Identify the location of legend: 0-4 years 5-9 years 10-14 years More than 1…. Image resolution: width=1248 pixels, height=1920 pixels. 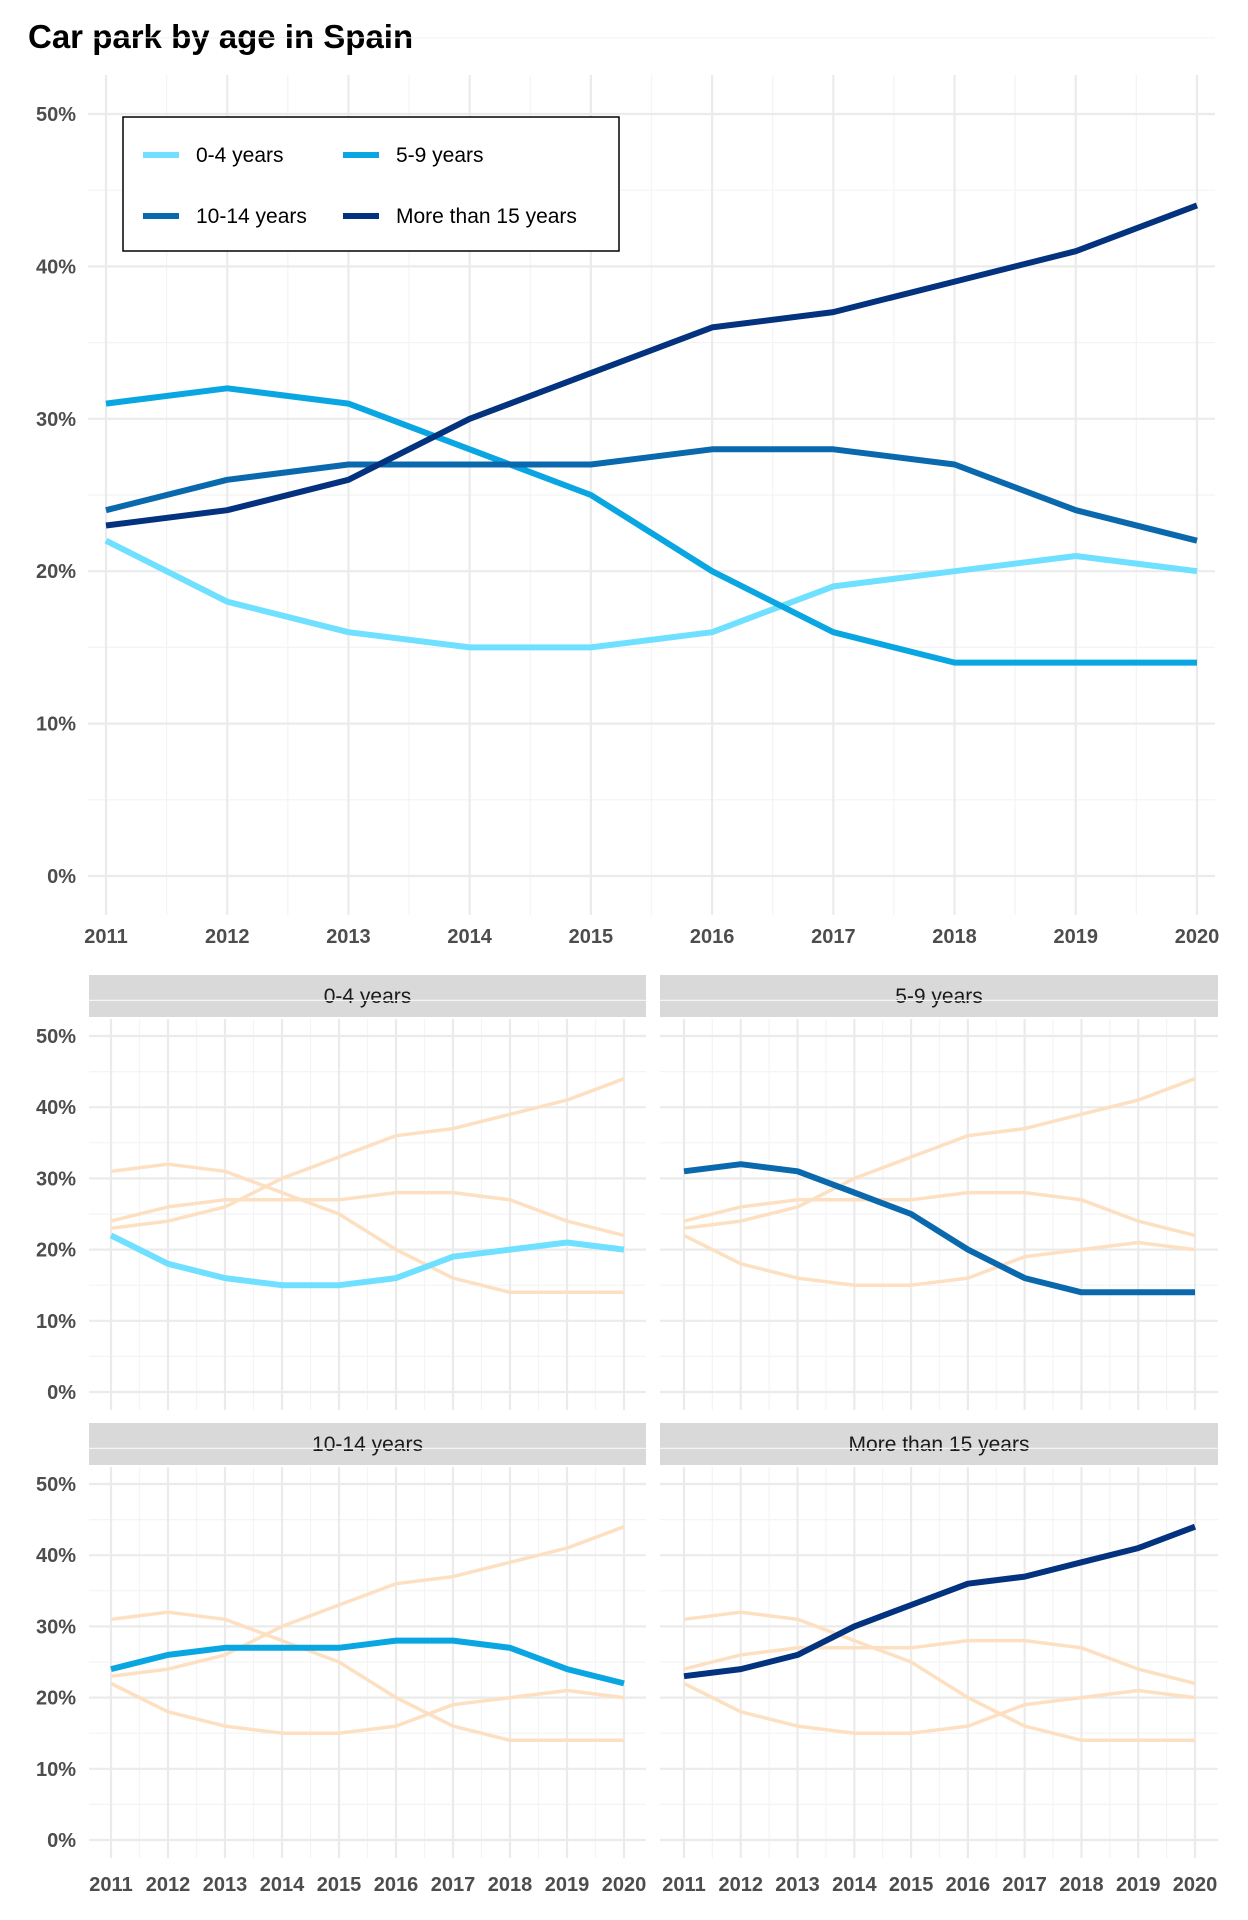
(371, 184).